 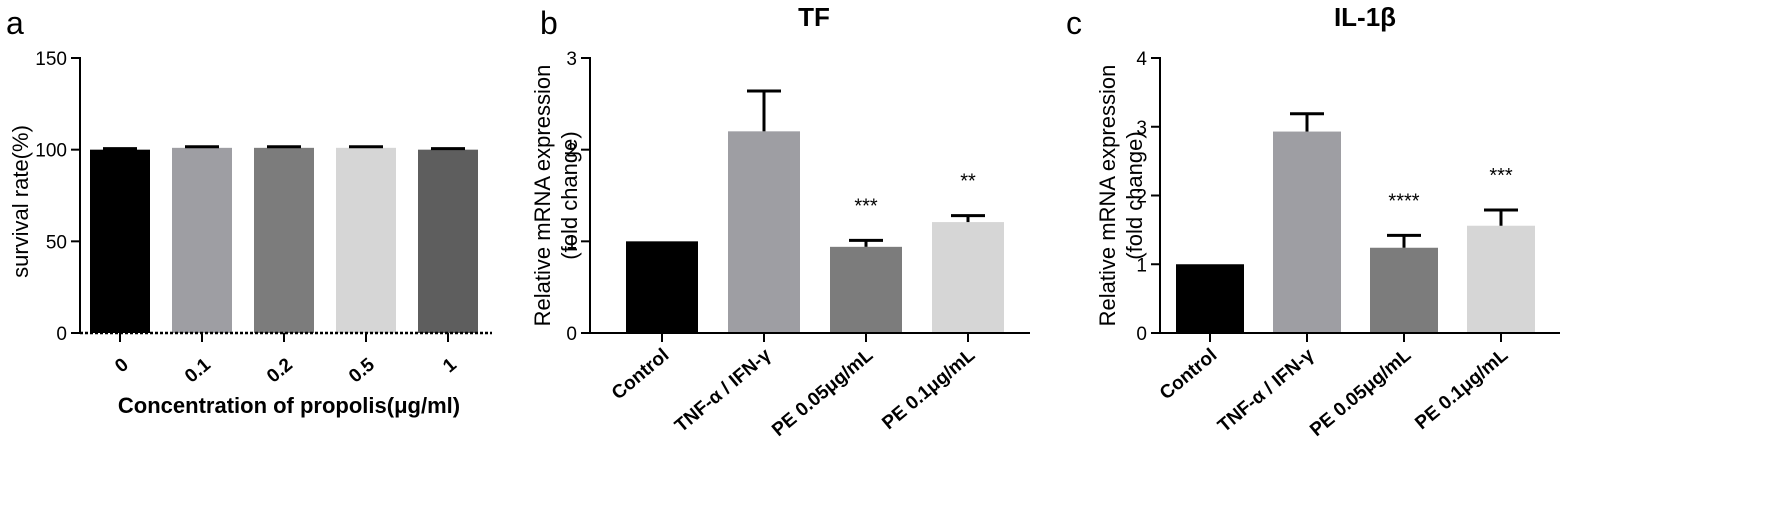 What do you see at coordinates (1365, 17) in the screenshot?
I see `chart-title: IL-1β` at bounding box center [1365, 17].